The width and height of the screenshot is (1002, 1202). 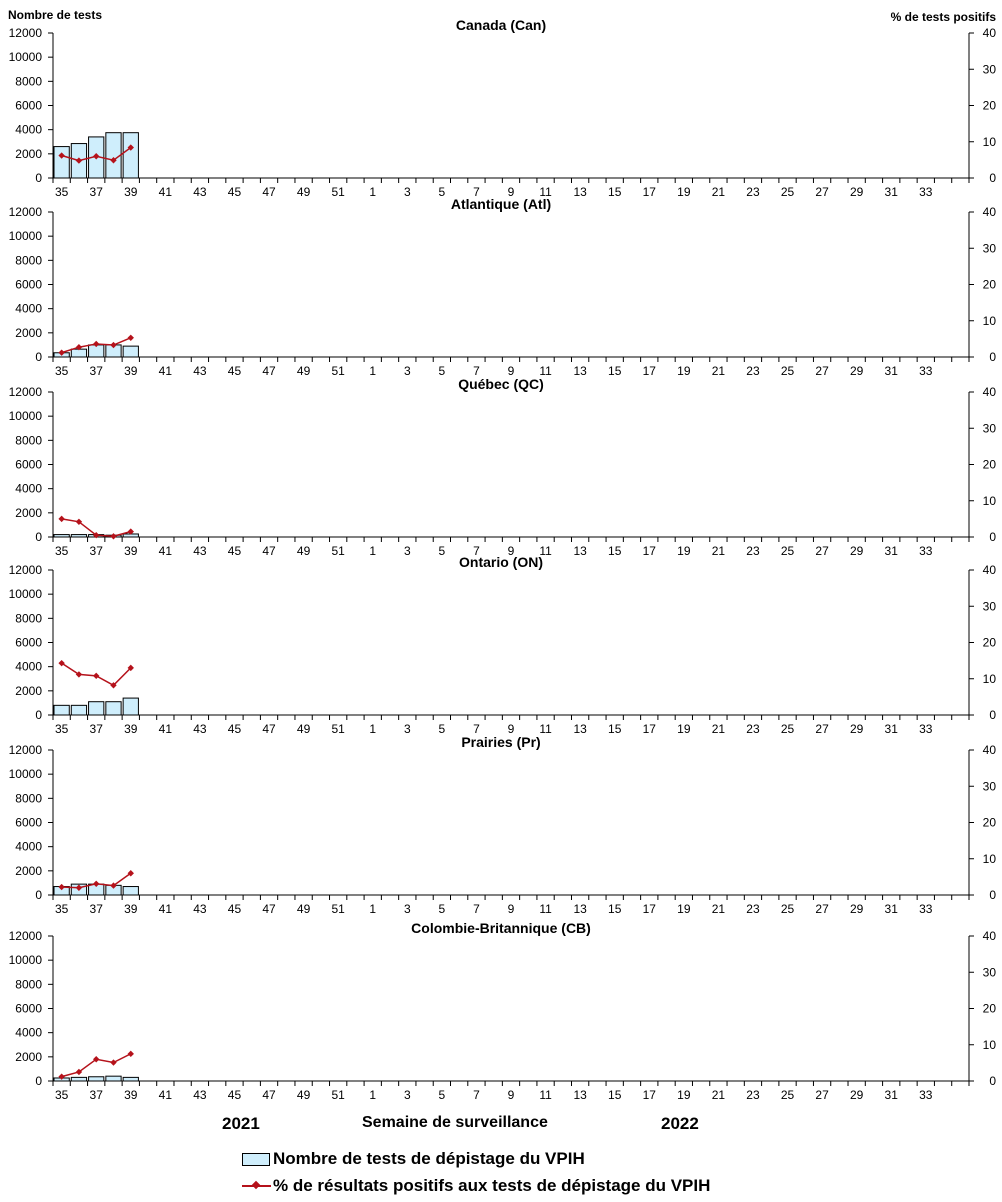 I want to click on y-right-tick-label: 20, so click(x=990, y=823).